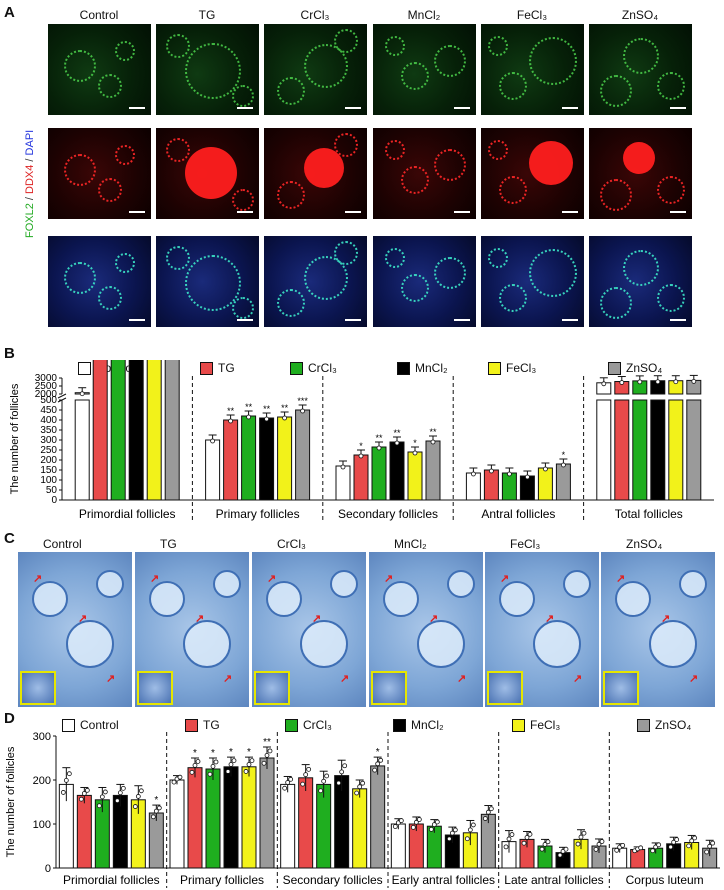 This screenshot has height=890, width=724. What do you see at coordinates (640, 281) in the screenshot?
I see `panel-a-image-r3-c6` at bounding box center [640, 281].